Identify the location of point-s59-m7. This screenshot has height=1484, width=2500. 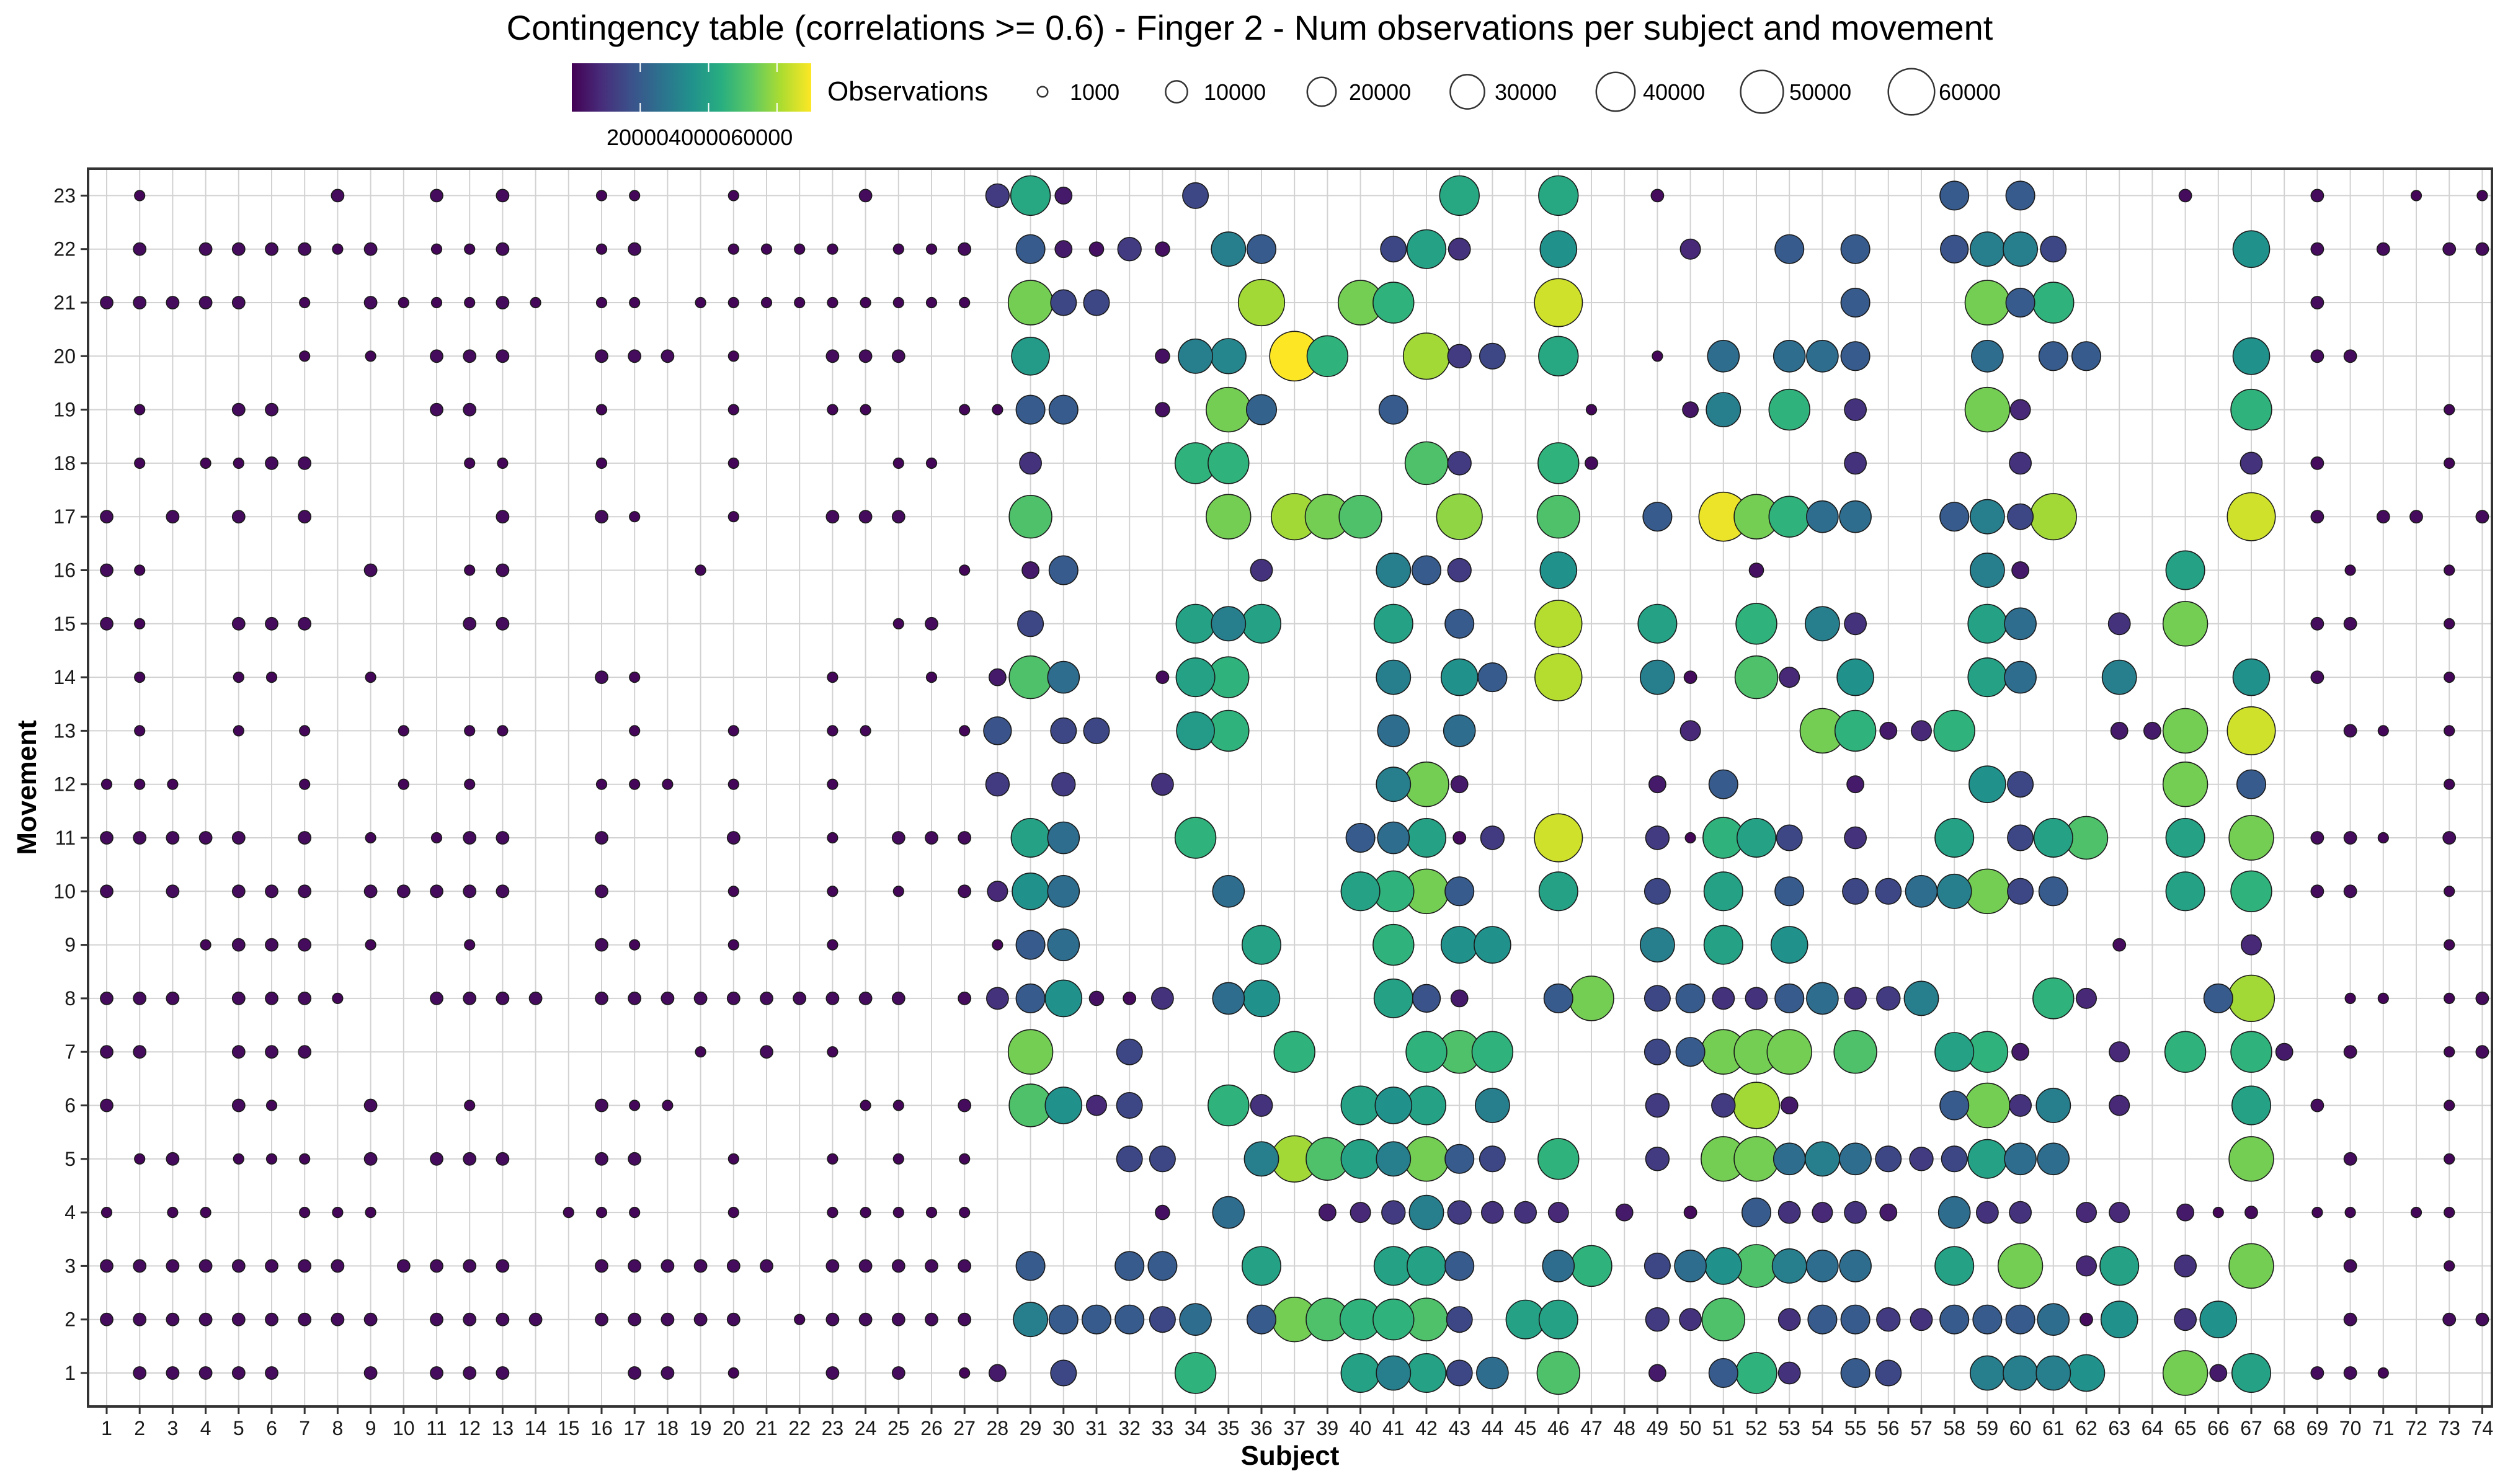
(2020, 1051).